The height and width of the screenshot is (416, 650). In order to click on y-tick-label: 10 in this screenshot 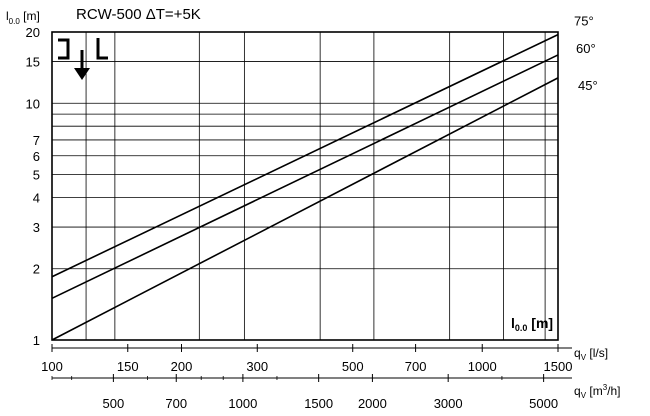, I will do `click(33, 103)`.